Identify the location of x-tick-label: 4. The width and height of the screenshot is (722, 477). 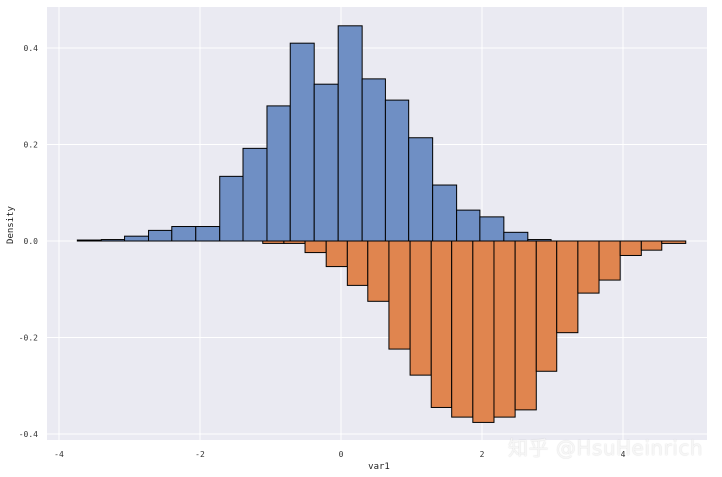
(623, 454).